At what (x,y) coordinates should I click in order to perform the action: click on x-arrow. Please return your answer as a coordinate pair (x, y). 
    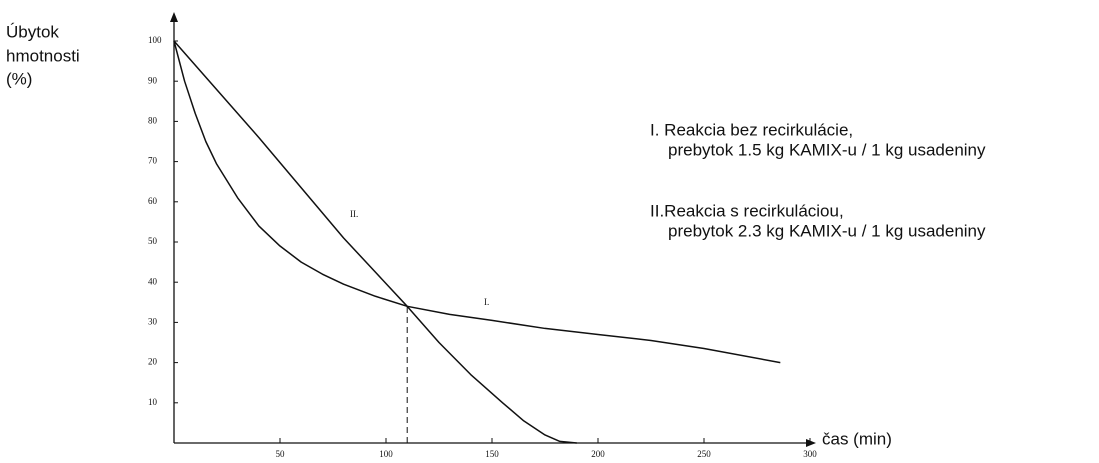
    Looking at the image, I should click on (811, 443).